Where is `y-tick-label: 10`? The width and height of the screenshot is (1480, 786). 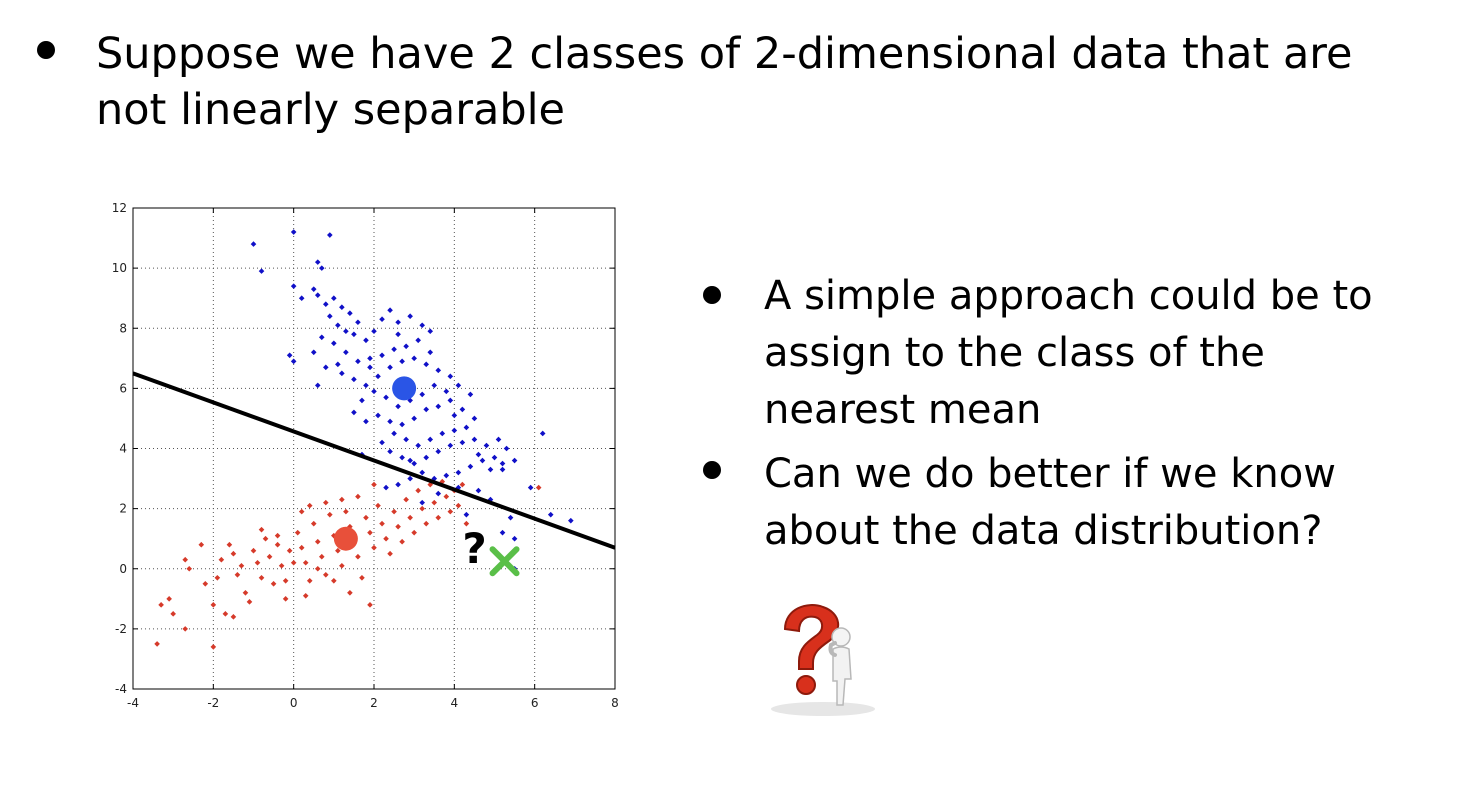 y-tick-label: 10 is located at coordinates (119, 268).